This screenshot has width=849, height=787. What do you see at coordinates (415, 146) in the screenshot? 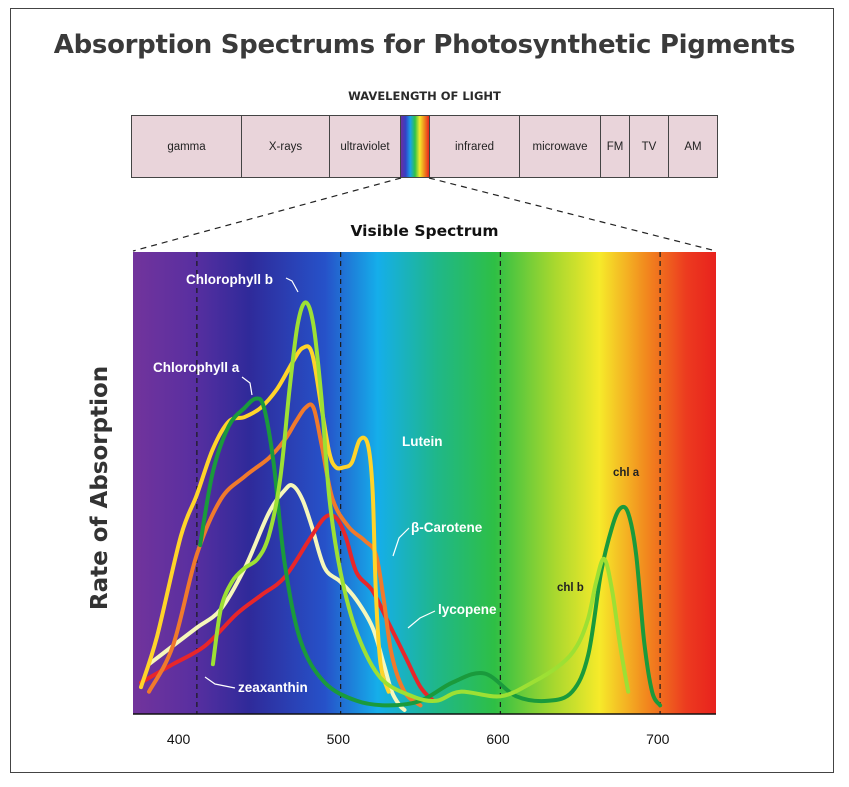
I see `band-visible` at bounding box center [415, 146].